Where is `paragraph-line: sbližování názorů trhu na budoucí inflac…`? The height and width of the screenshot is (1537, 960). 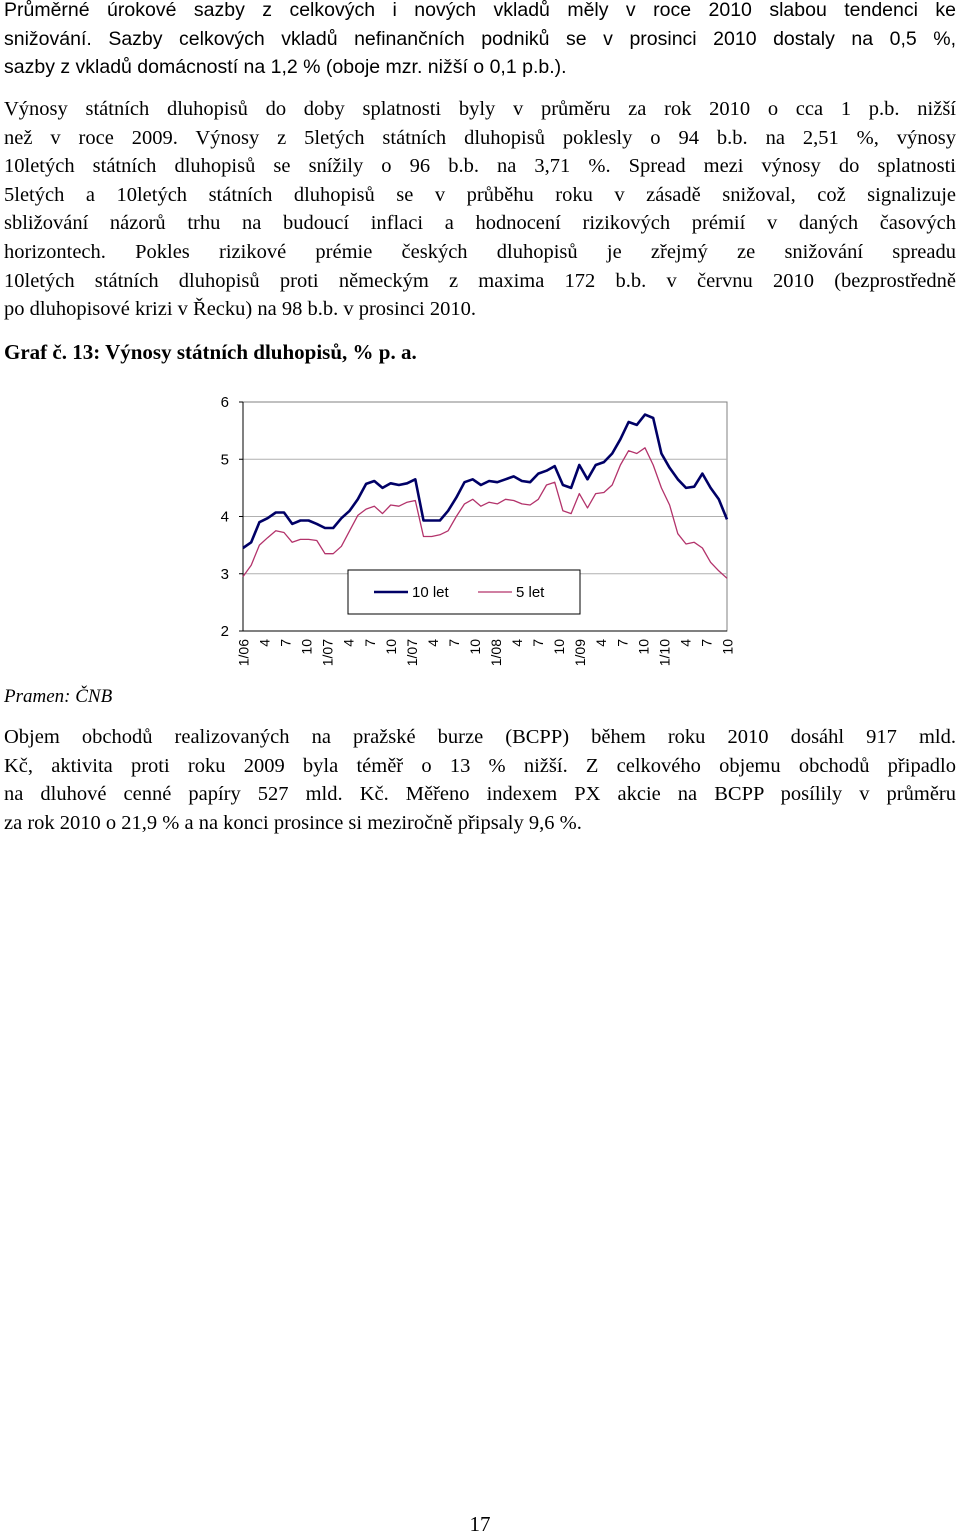
paragraph-line: sbližování názorů trhu na budoucí inflac… is located at coordinates (480, 223).